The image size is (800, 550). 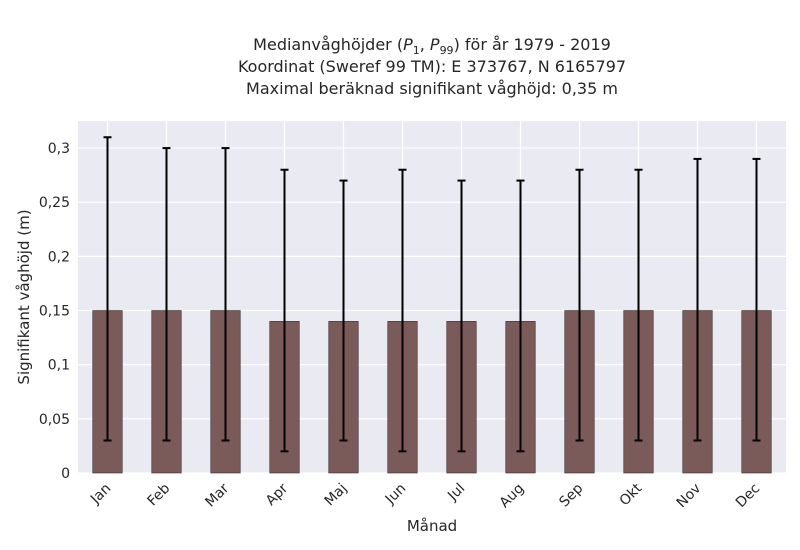 I want to click on x-tick-label: Aug, so click(x=512, y=496).